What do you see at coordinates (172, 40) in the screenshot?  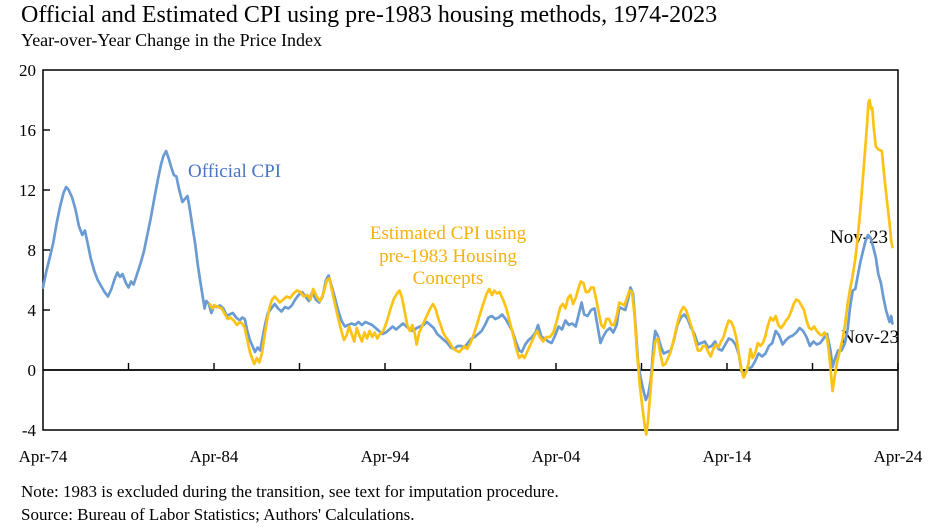 I see `chart-subtitle: Year-over-Year Change in the Price Index` at bounding box center [172, 40].